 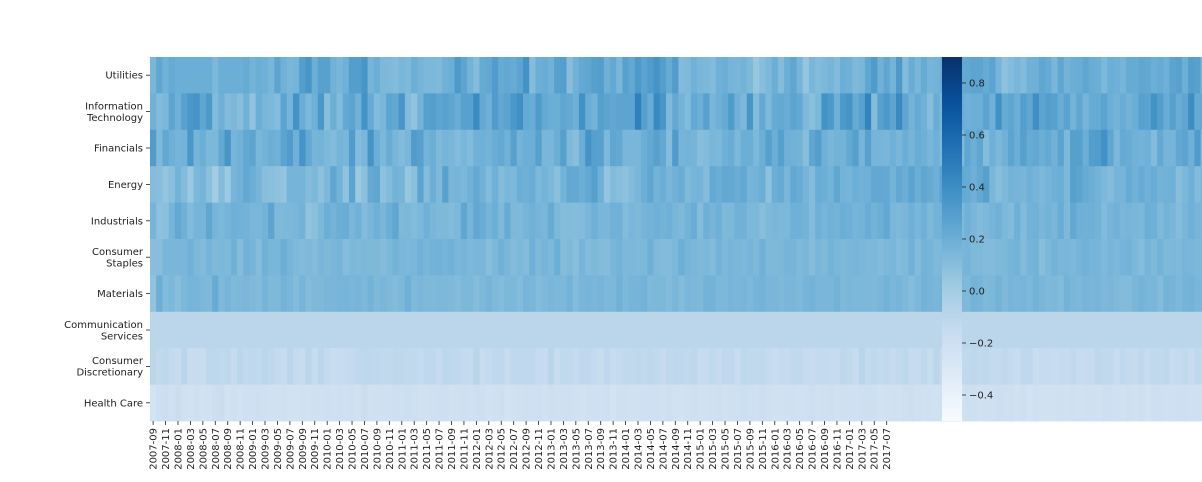 What do you see at coordinates (154, 449) in the screenshot?
I see `x-tick-label: 2007-09` at bounding box center [154, 449].